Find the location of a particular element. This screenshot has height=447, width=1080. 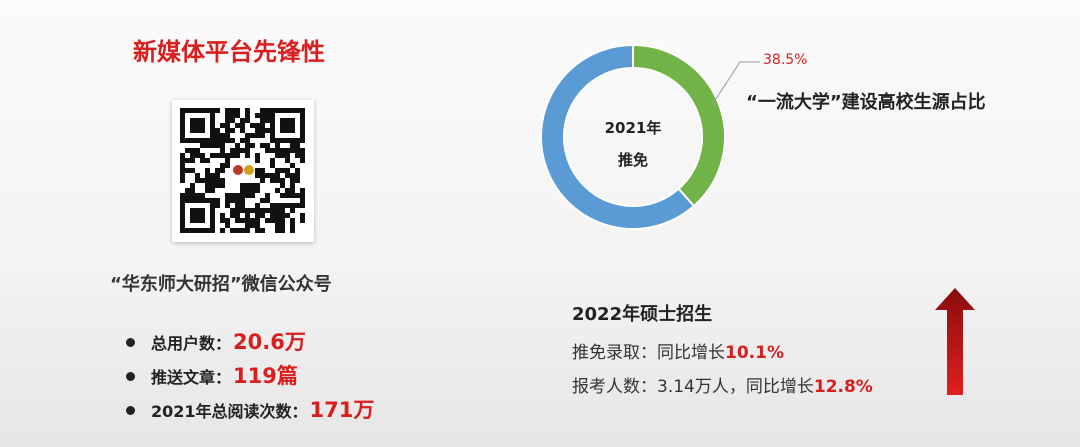

stat-users: 总用户数： 20.6万 is located at coordinates (216, 341).